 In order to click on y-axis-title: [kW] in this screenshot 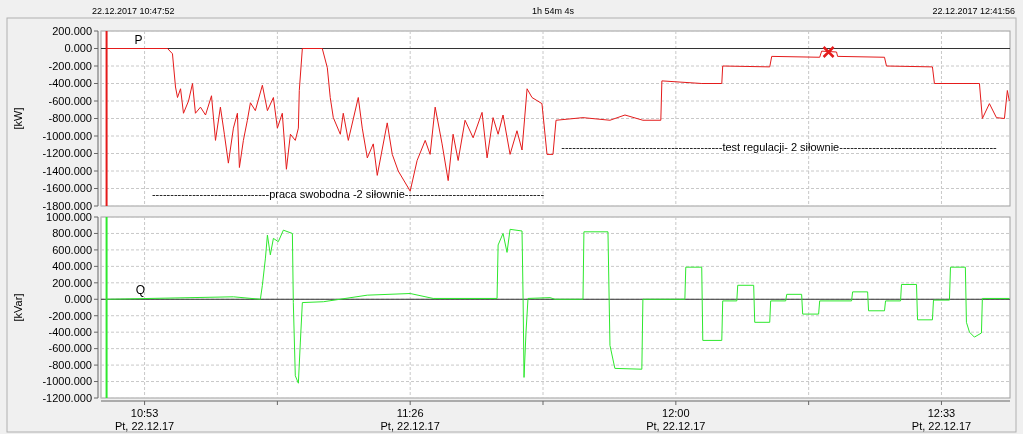, I will do `click(18, 118)`.